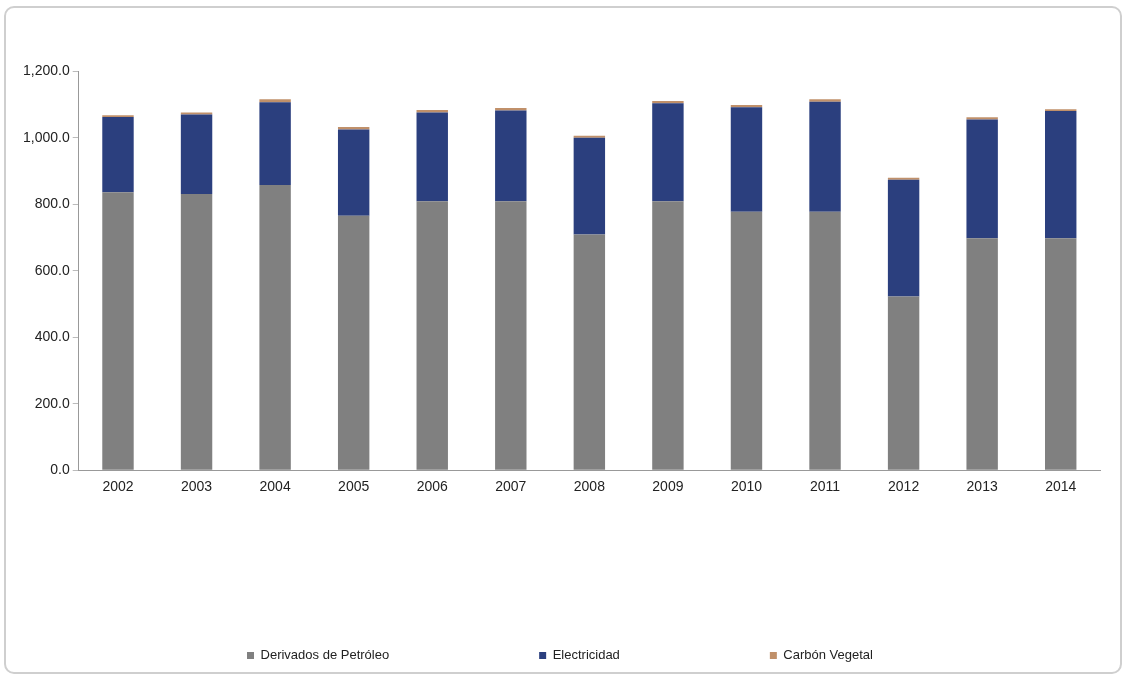 Image resolution: width=1132 pixels, height=681 pixels. What do you see at coordinates (432, 486) in the screenshot?
I see `x-tick-label: 2006` at bounding box center [432, 486].